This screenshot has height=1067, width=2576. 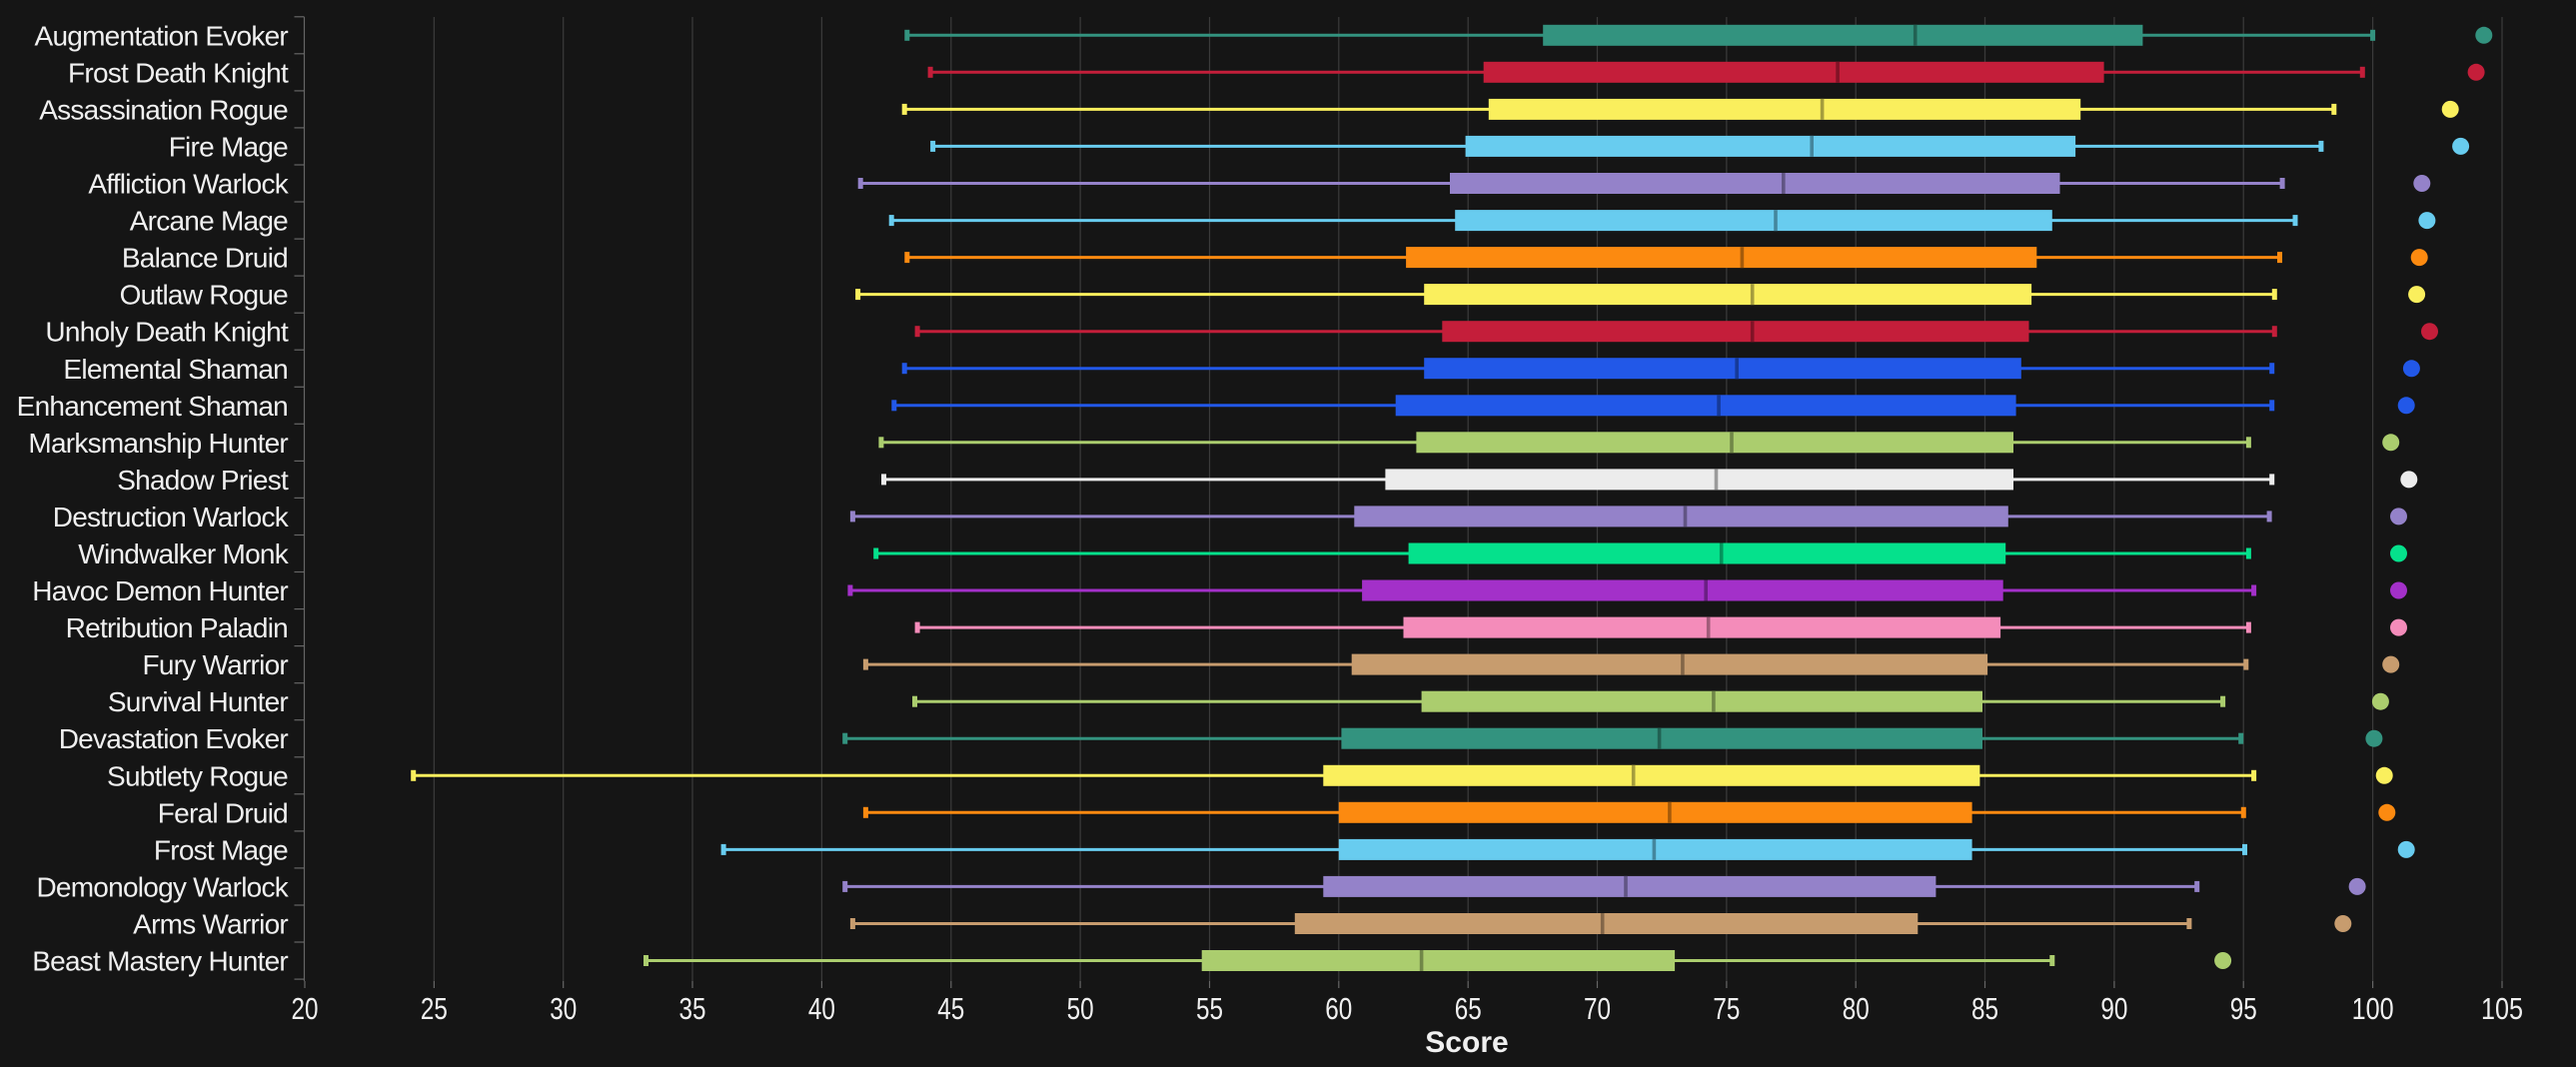 I want to click on svg-text: 30, so click(x=563, y=1009).